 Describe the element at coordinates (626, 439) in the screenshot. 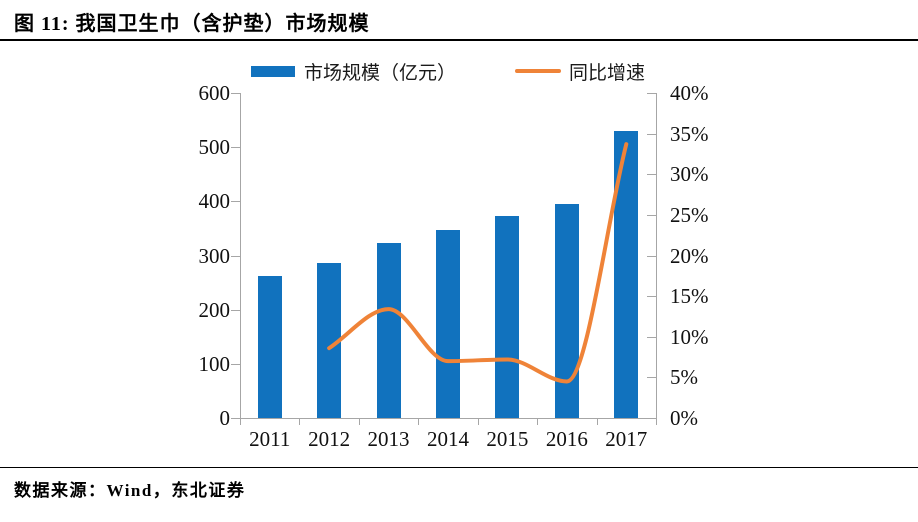

I see `x-axis-label: 2017` at that location.